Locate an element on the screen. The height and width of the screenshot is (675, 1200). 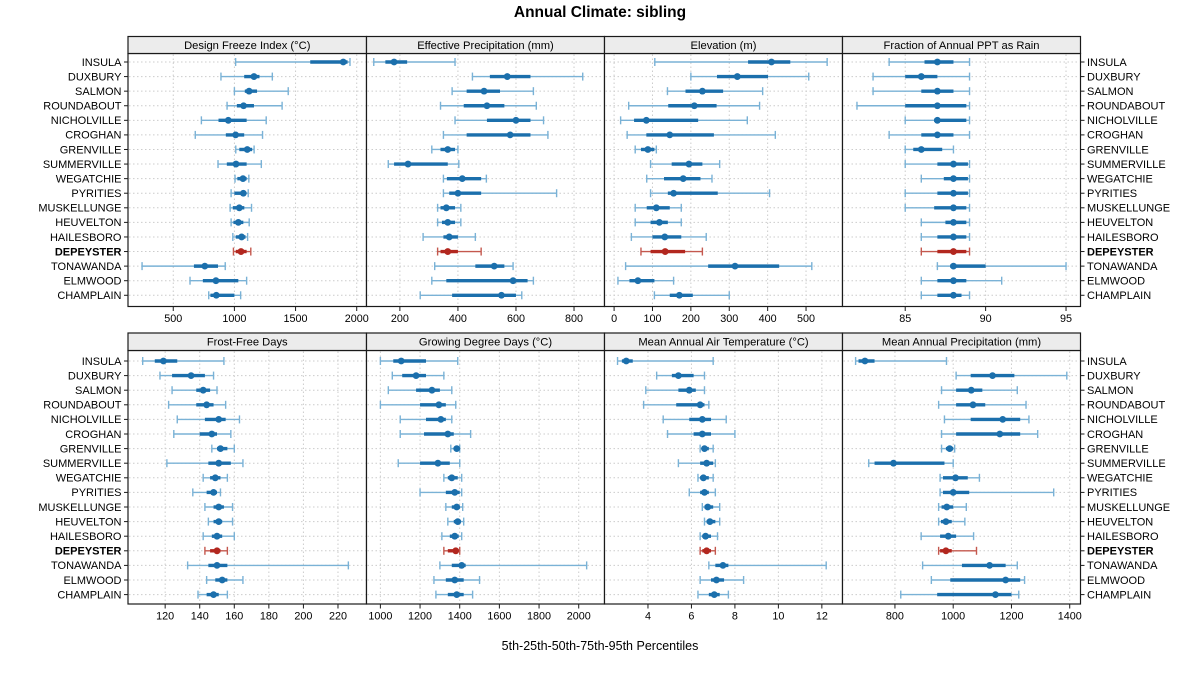
x-axis-caption: 5th-25th-50th-75th-95th Percentiles is located at coordinates (600, 646).